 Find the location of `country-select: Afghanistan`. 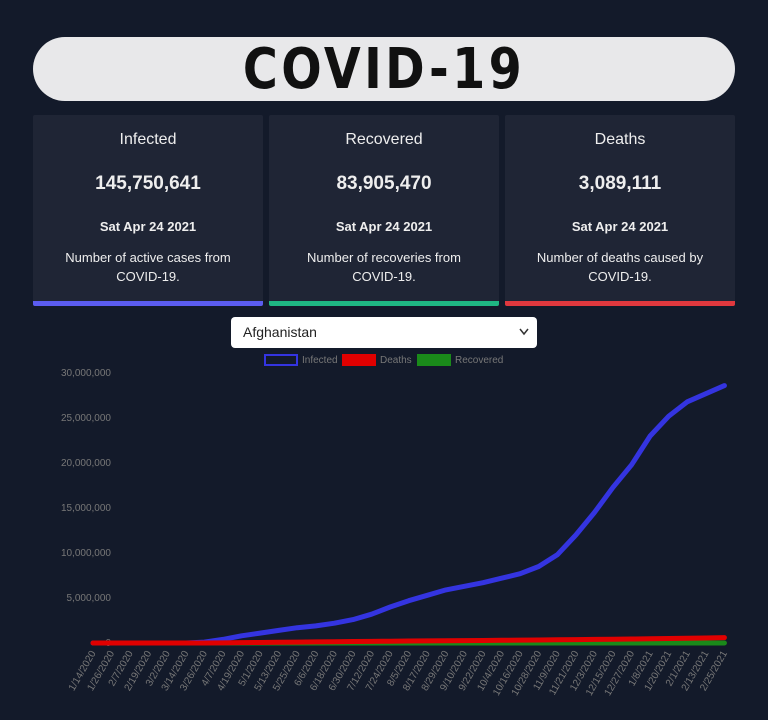

country-select: Afghanistan is located at coordinates (384, 332).